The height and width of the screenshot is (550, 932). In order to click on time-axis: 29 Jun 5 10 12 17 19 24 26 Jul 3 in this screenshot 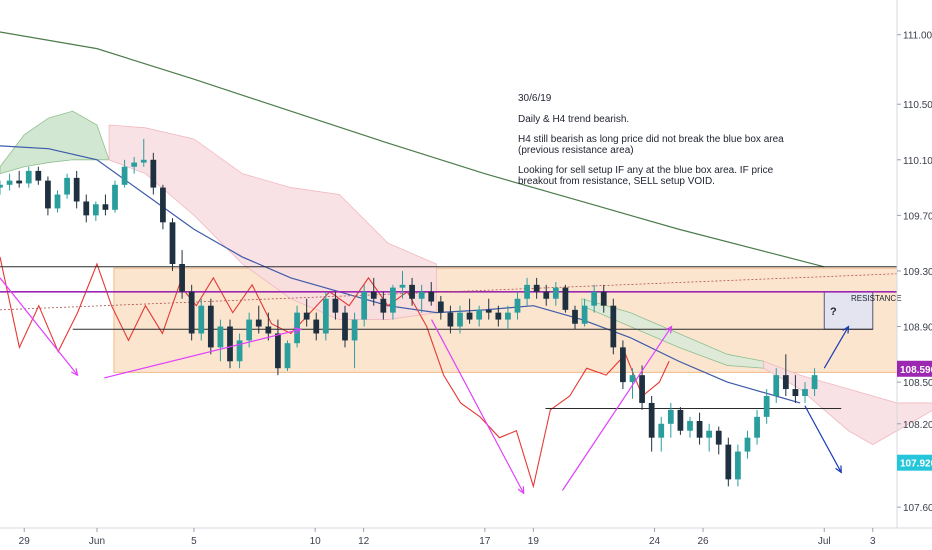, I will do `click(447, 537)`.